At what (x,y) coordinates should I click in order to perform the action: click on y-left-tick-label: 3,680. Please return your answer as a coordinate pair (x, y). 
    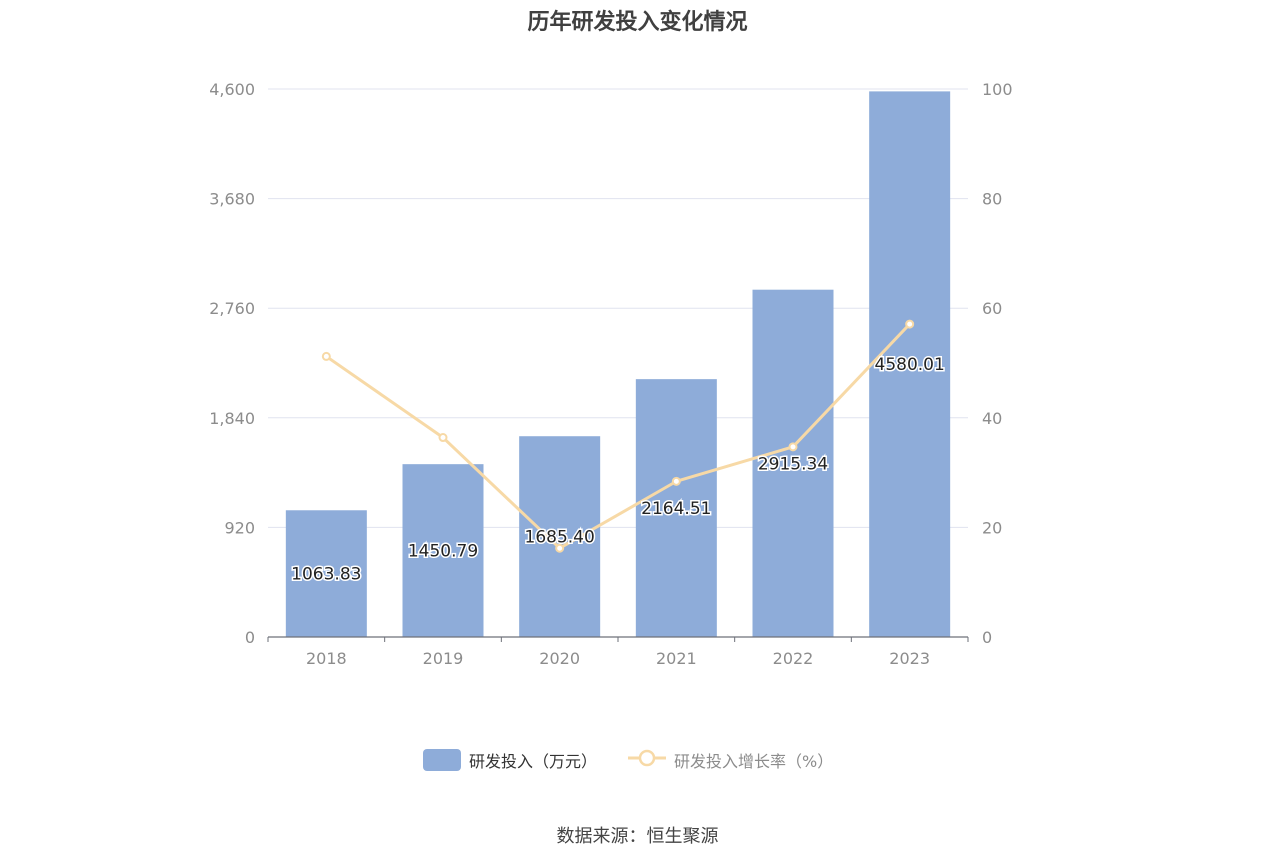
    Looking at the image, I should click on (232, 199).